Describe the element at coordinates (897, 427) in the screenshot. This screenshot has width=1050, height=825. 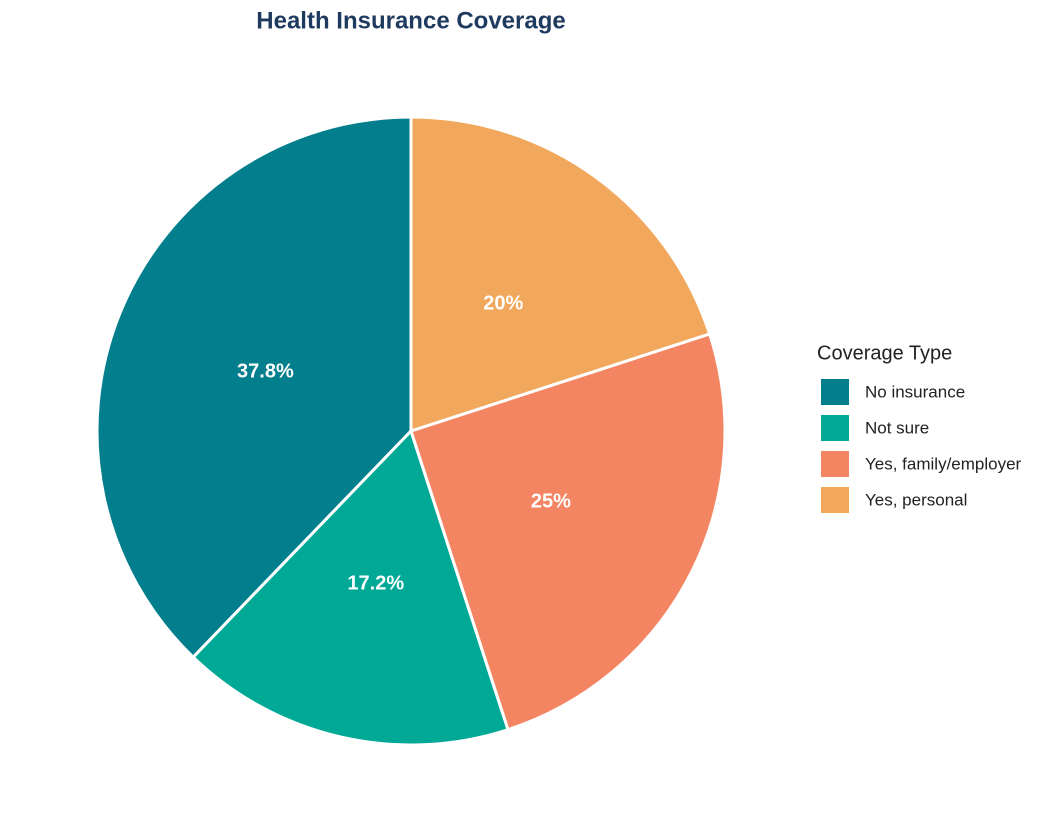
I see `legend-label: Not sure` at that location.